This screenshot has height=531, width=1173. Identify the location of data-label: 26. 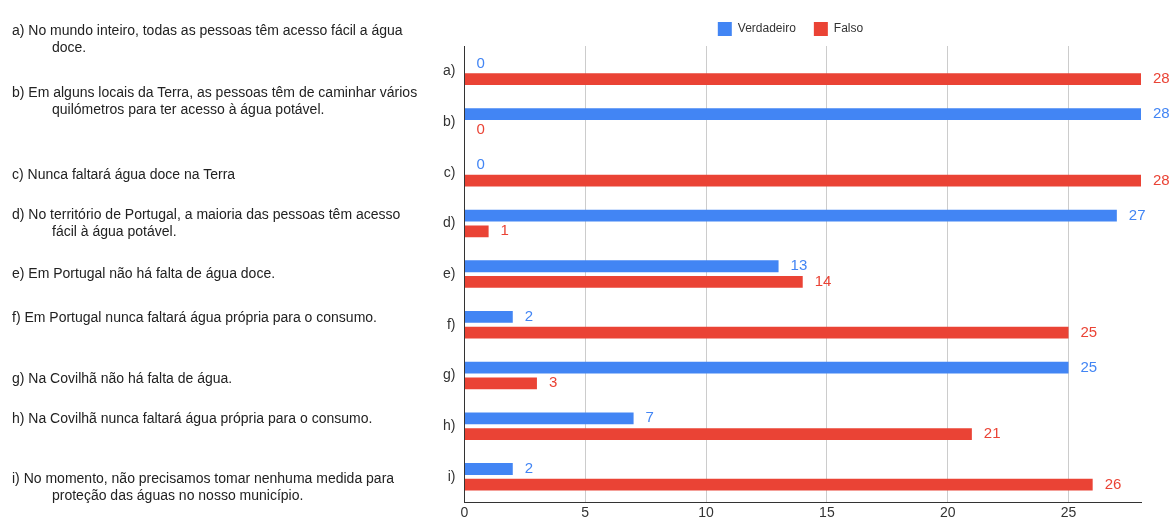
(1113, 483).